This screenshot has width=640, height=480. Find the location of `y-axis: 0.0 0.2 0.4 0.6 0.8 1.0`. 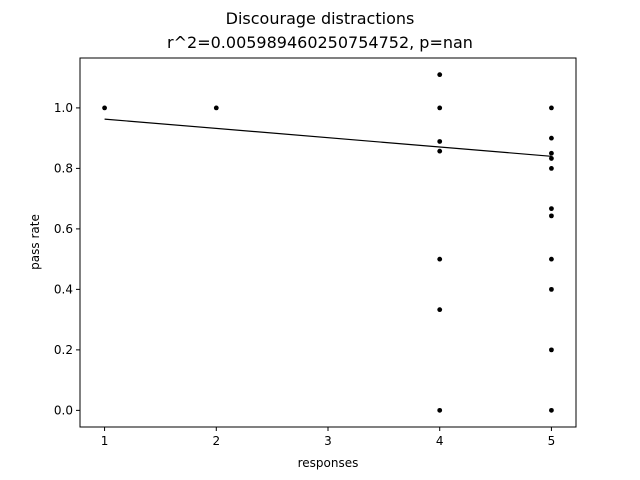

y-axis: 0.0 0.2 0.4 0.6 0.8 1.0 is located at coordinates (67, 259).